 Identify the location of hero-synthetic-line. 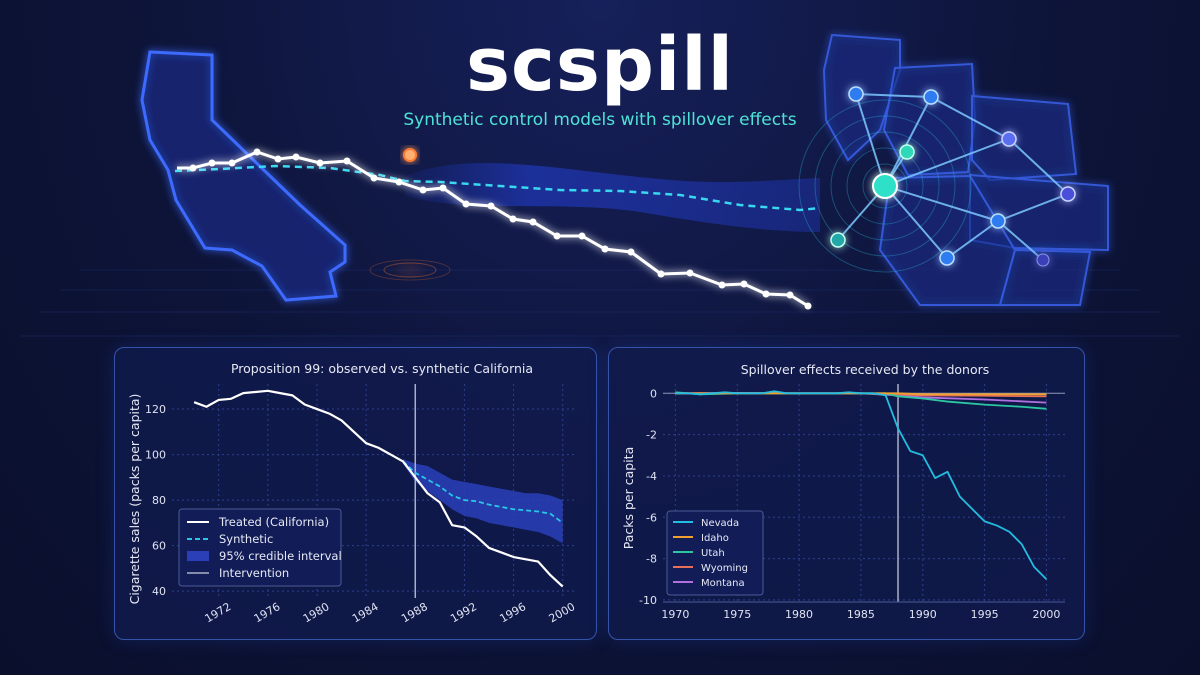
(497, 188).